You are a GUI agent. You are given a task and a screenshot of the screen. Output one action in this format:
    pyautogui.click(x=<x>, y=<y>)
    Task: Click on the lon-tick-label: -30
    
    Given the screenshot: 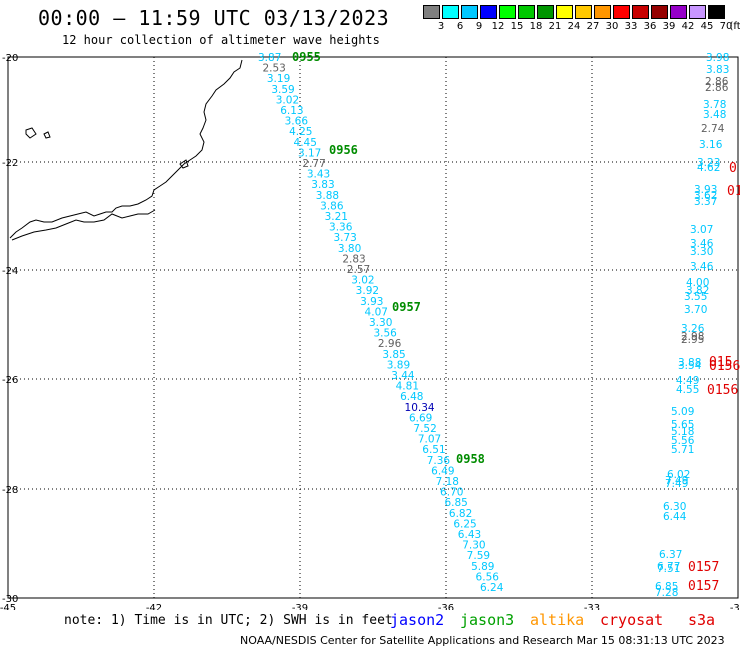 What is the action you would take?
    pyautogui.click(x=735, y=606)
    